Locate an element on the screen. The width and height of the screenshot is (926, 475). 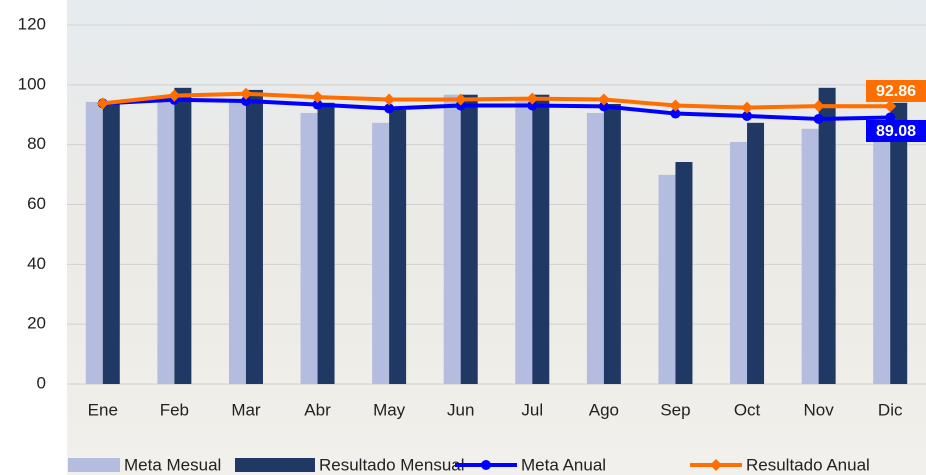
x-tick-label: Nov is located at coordinates (819, 409).